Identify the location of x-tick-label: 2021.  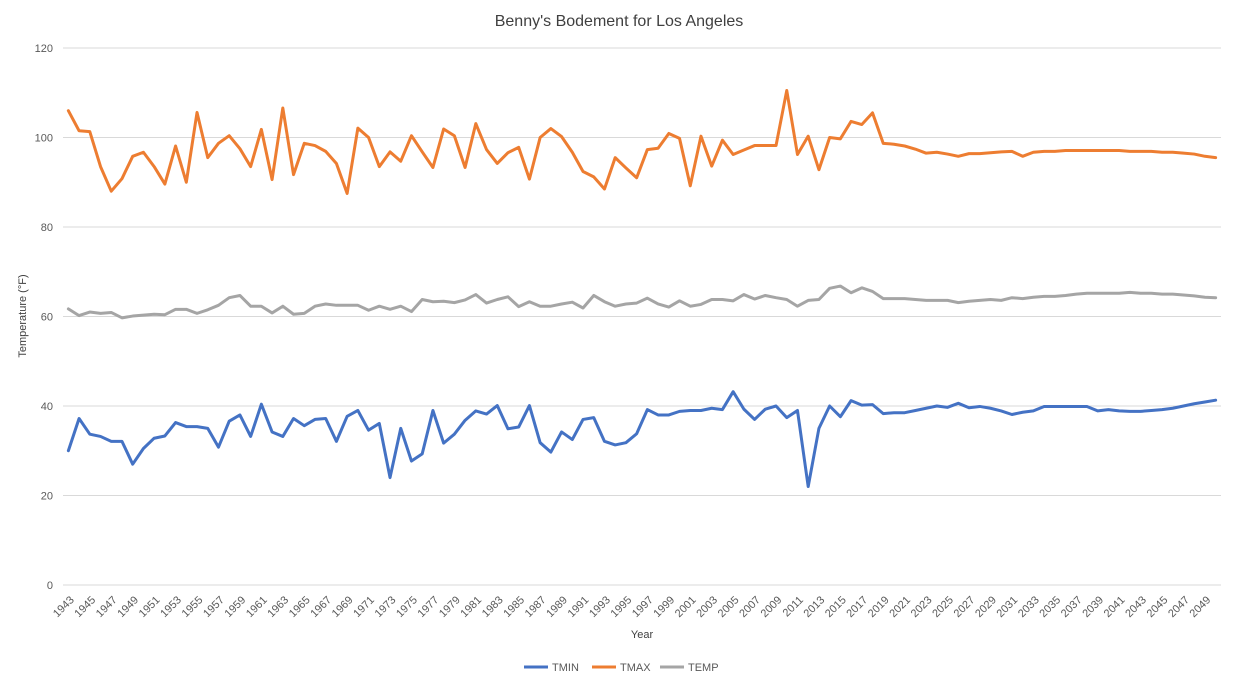
(900, 607).